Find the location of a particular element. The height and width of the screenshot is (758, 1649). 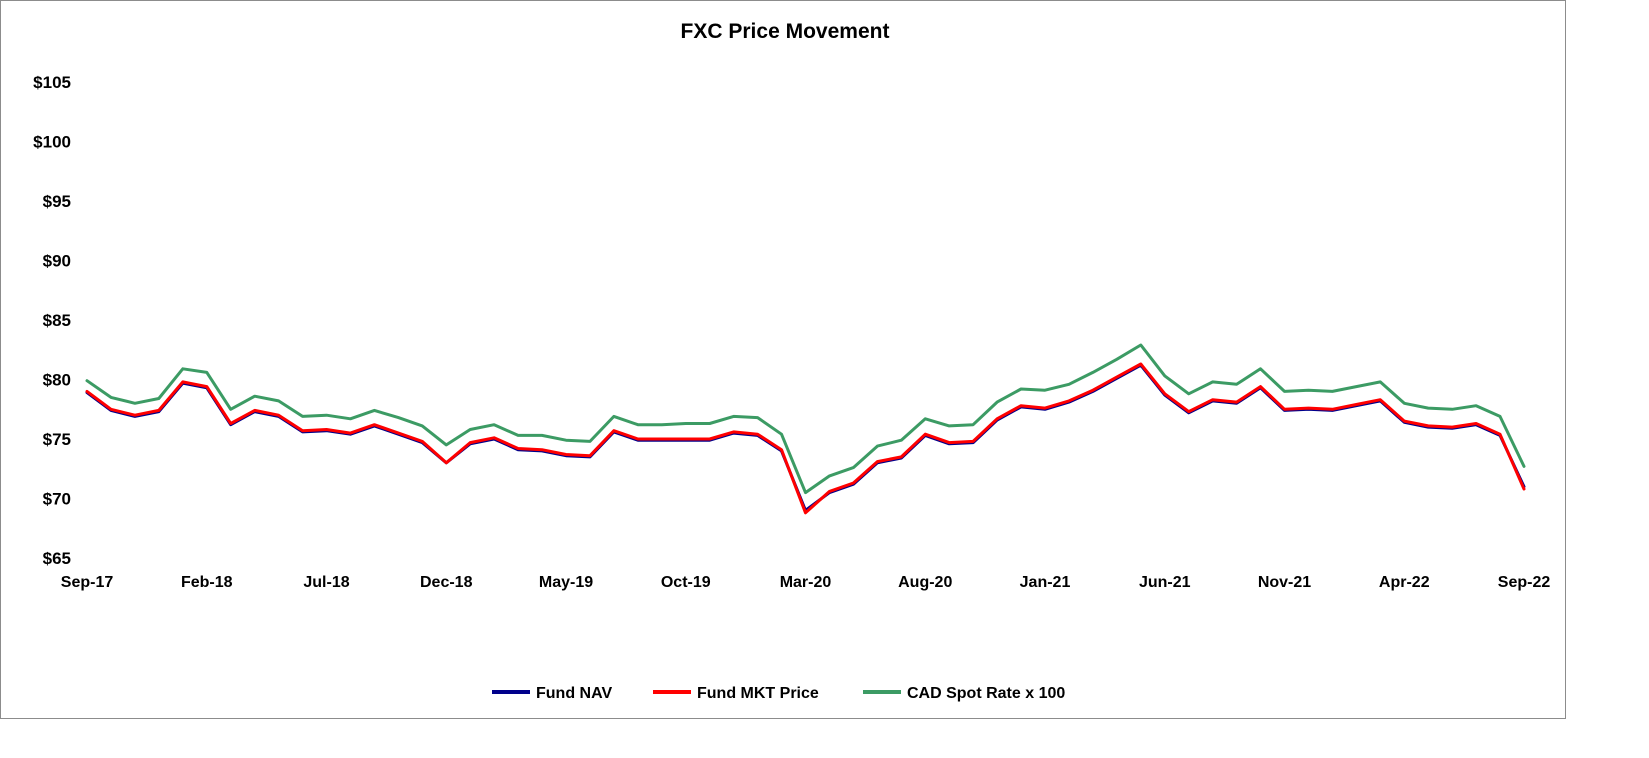

x-tick-label: Sep-17 is located at coordinates (87, 582).